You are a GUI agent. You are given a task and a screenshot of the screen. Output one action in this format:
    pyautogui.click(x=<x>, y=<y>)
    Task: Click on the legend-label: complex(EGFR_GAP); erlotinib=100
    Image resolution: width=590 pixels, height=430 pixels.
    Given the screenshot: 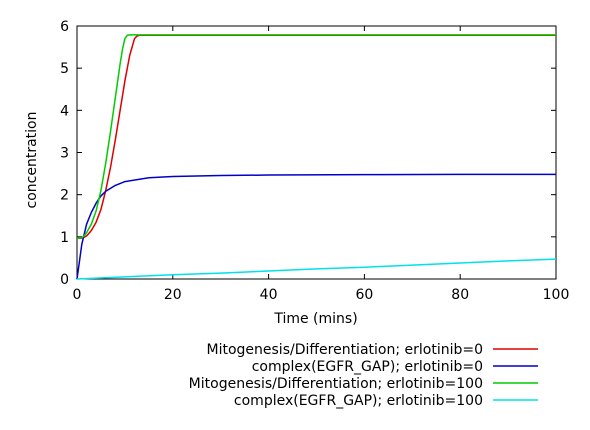 What is the action you would take?
    pyautogui.click(x=358, y=401)
    